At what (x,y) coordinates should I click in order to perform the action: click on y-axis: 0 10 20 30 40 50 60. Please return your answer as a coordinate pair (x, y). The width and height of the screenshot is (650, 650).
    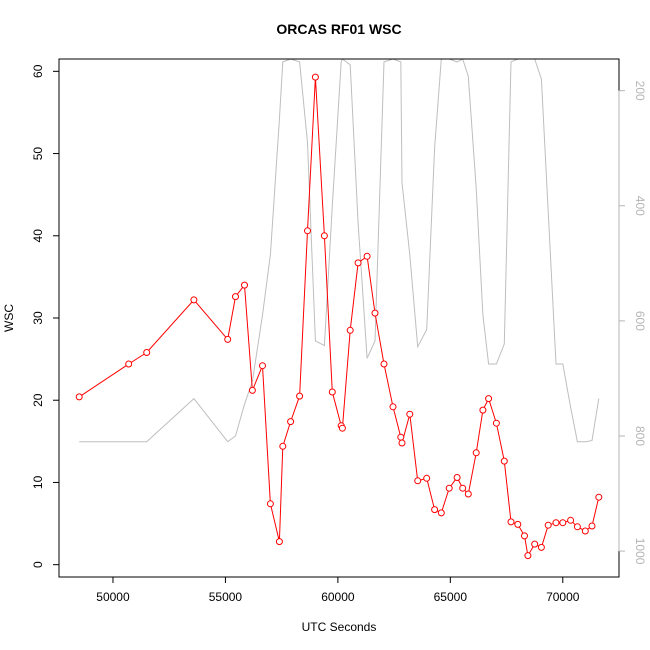
    Looking at the image, I should click on (45, 316).